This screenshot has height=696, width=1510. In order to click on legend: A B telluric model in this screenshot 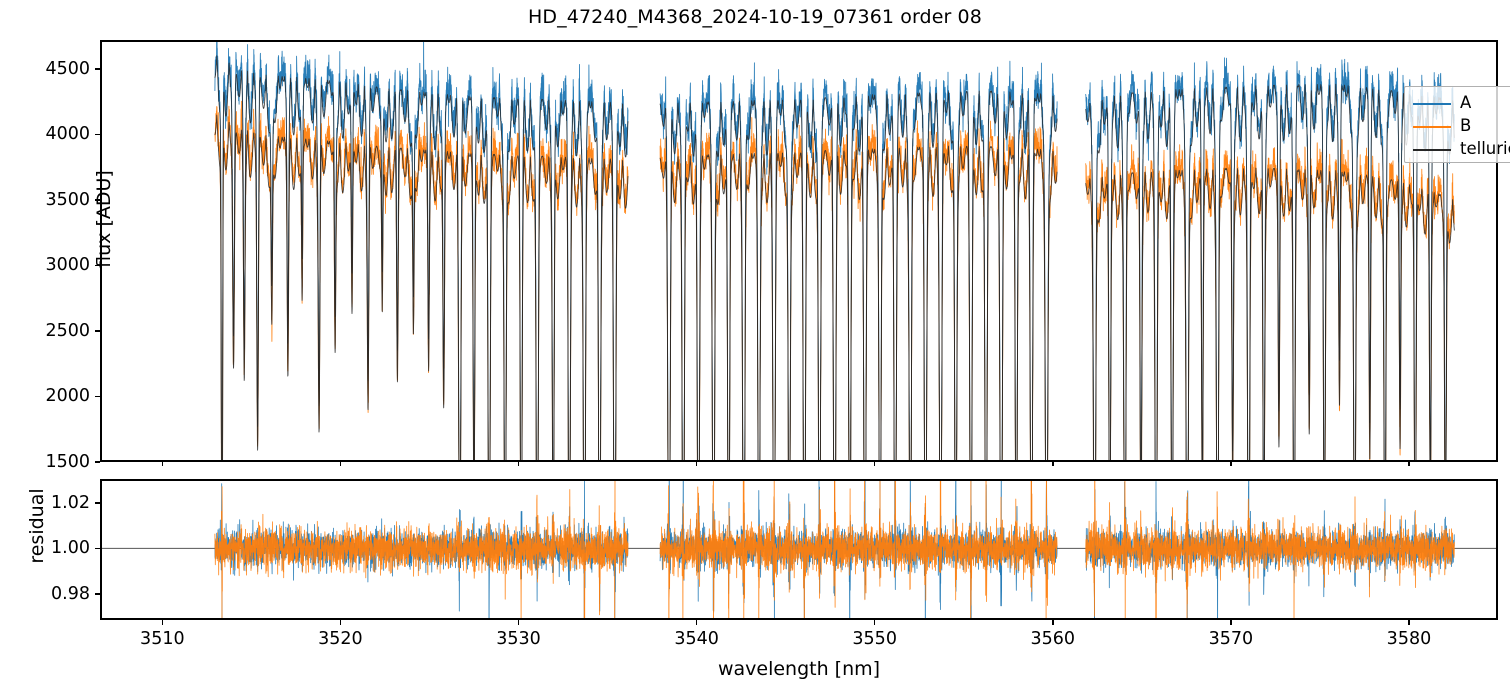, I will do `click(1457, 124)`.